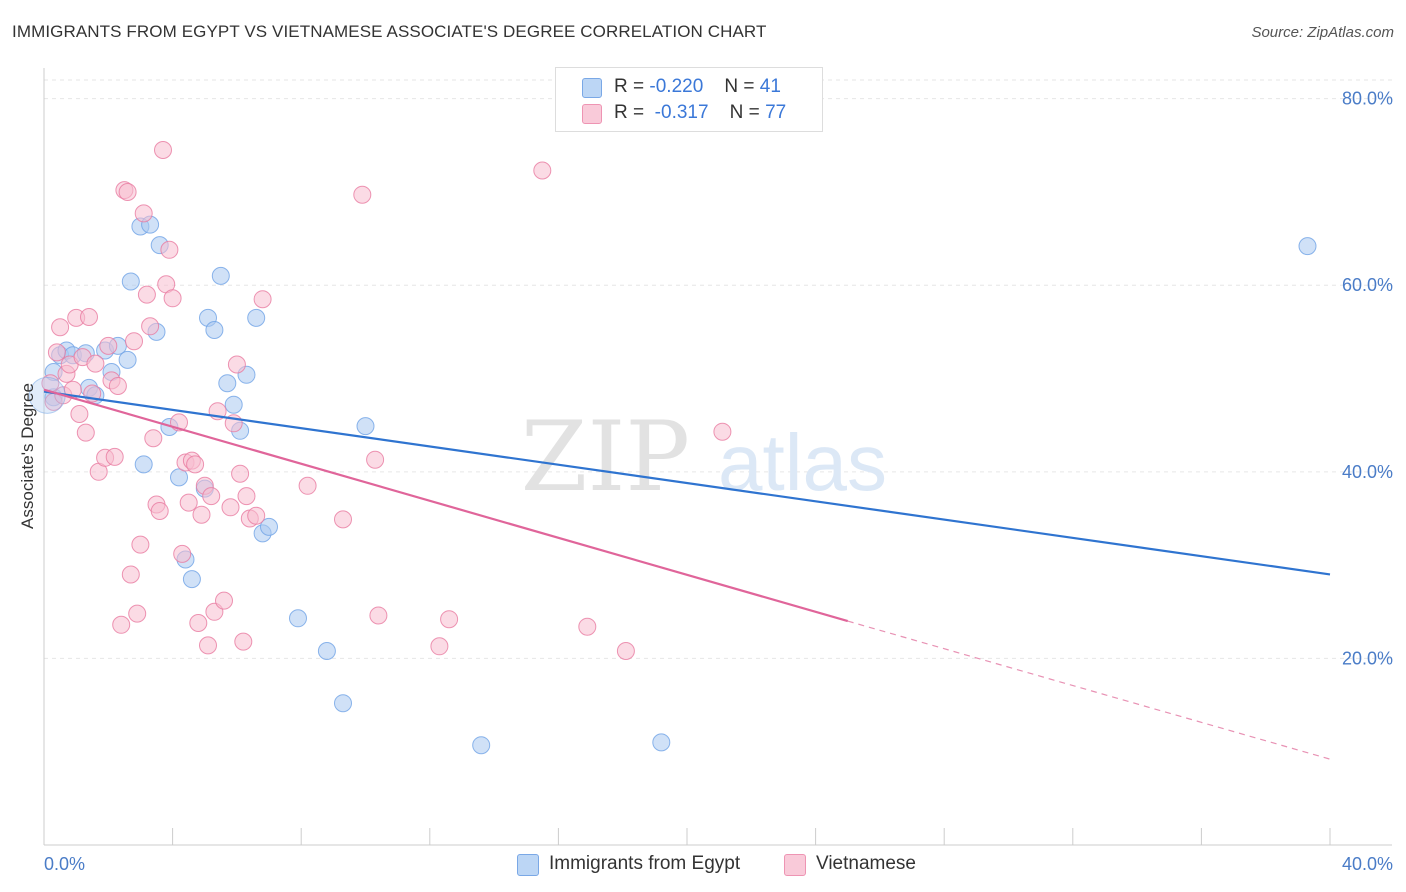 This screenshot has height=892, width=1406. I want to click on watermark-zip: ZIP, so click(605, 457).